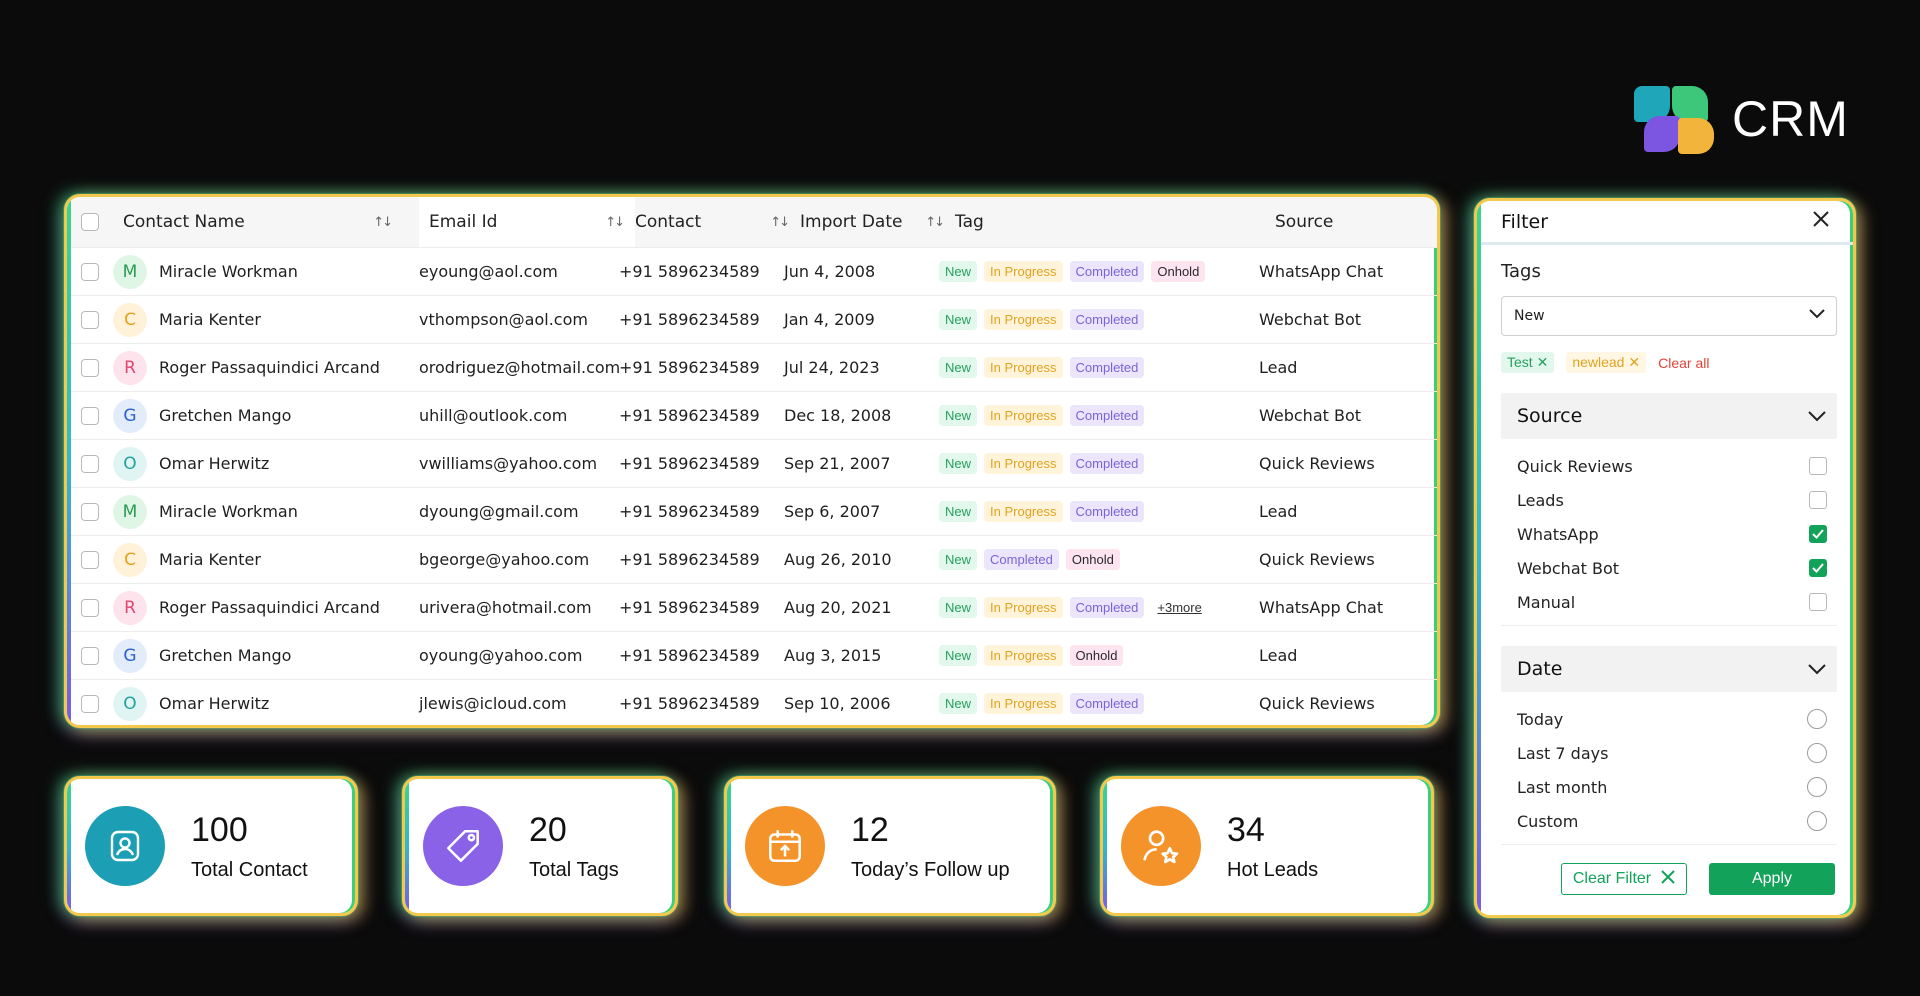 This screenshot has width=1920, height=996. I want to click on contact-icon, so click(125, 846).